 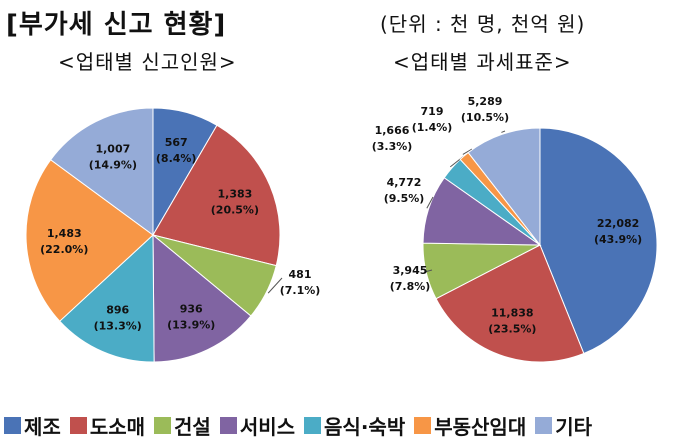 I want to click on unit-note: (단위 : 천 명, 천억 원), so click(x=483, y=24).